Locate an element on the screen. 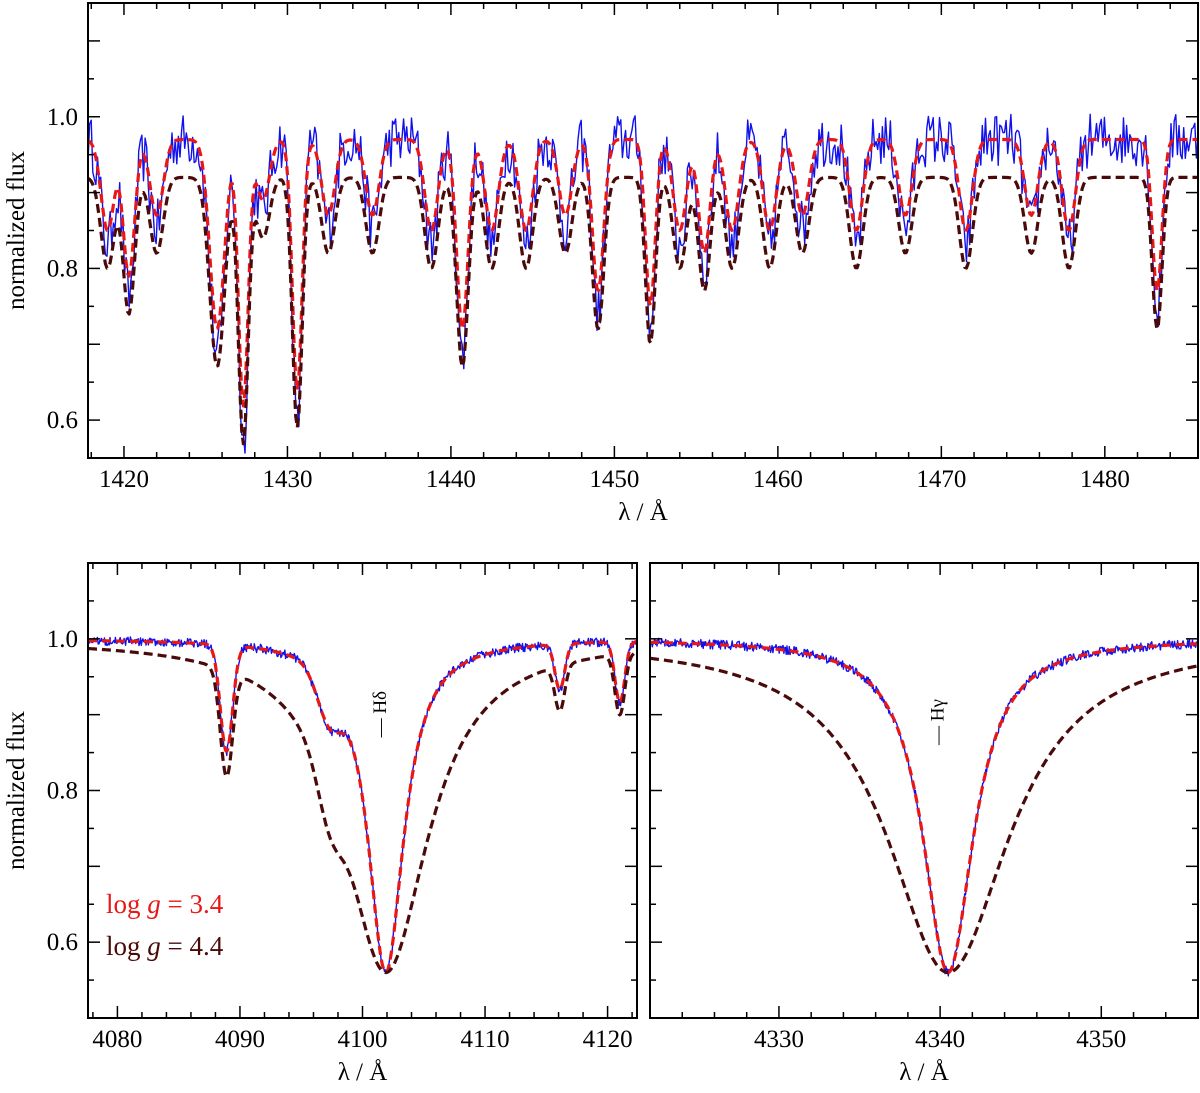  x-tick-label: 1480 is located at coordinates (1105, 479).